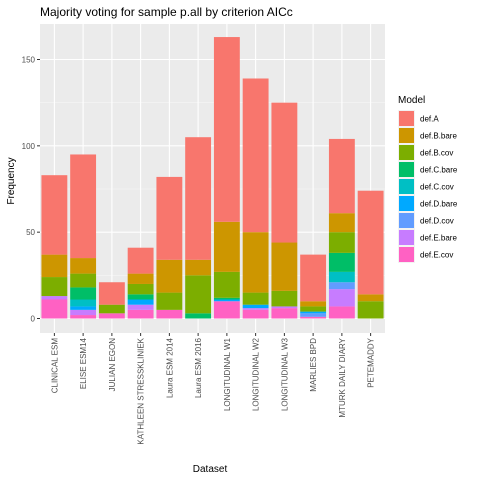 The width and height of the screenshot is (480, 480). What do you see at coordinates (54, 366) in the screenshot?
I see `x-tick-label: CLINICAL ESM` at bounding box center [54, 366].